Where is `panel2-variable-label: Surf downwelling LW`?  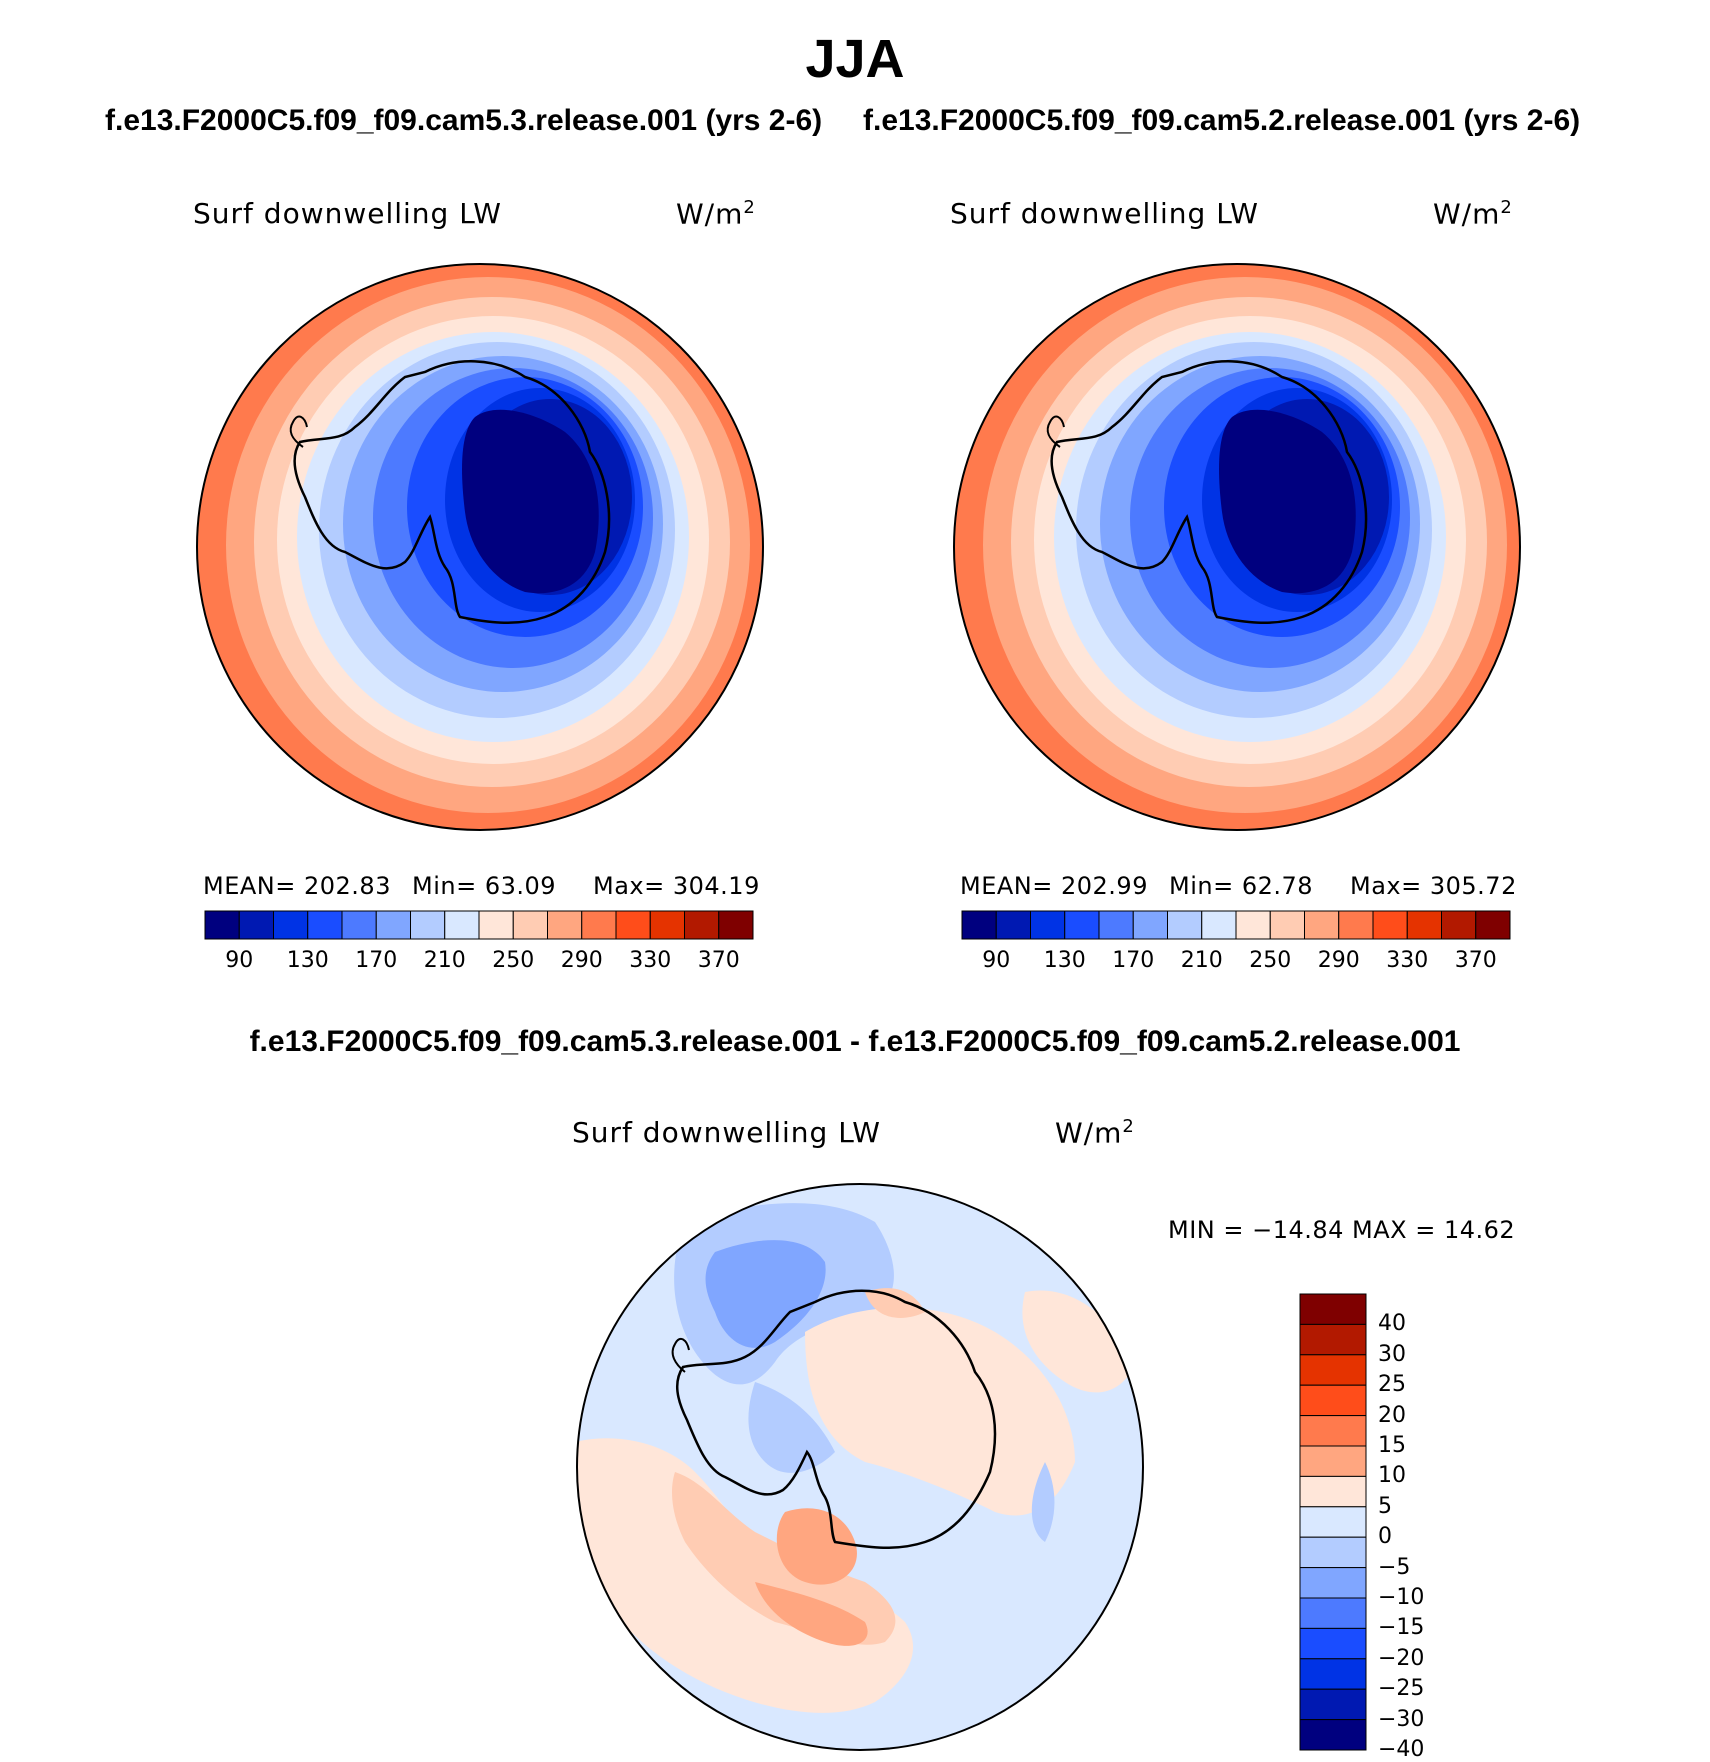
panel2-variable-label: Surf downwelling LW is located at coordinates (1104, 213).